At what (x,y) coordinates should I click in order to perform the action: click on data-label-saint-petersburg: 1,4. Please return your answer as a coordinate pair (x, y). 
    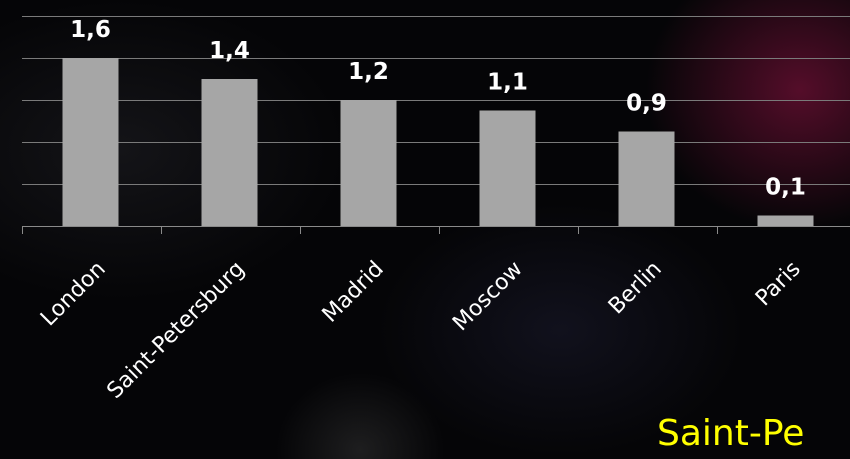
    Looking at the image, I should click on (229, 51).